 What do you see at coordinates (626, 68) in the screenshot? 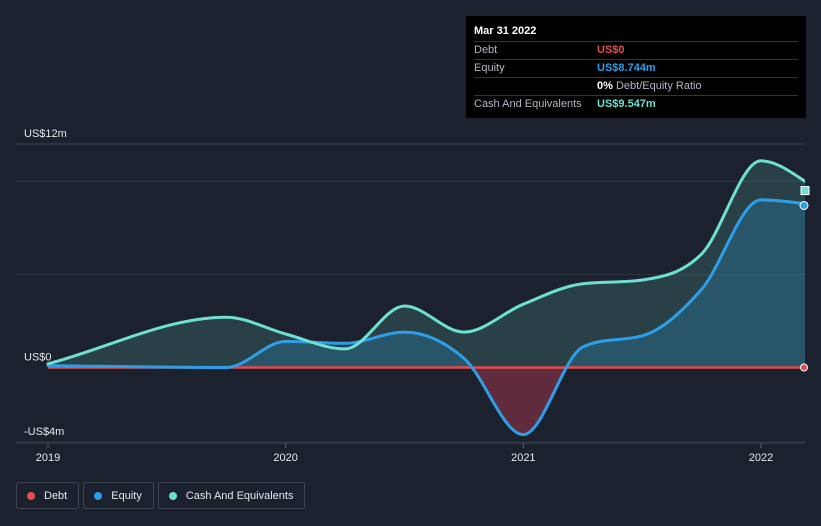
I see `tooltip-equity-value: US$8.744m` at bounding box center [626, 68].